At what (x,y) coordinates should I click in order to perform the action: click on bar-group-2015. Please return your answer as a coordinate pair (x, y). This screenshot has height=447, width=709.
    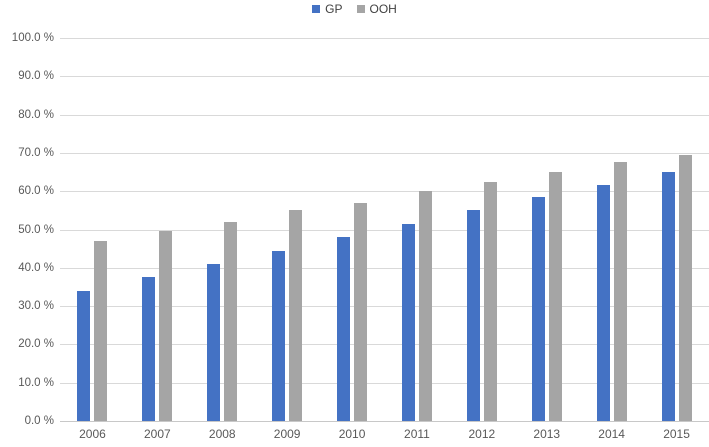
    Looking at the image, I should click on (676, 229).